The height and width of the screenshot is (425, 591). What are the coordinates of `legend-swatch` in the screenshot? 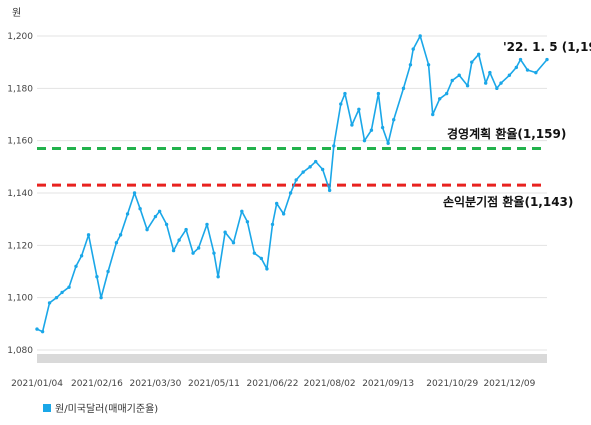 It's located at (47, 408).